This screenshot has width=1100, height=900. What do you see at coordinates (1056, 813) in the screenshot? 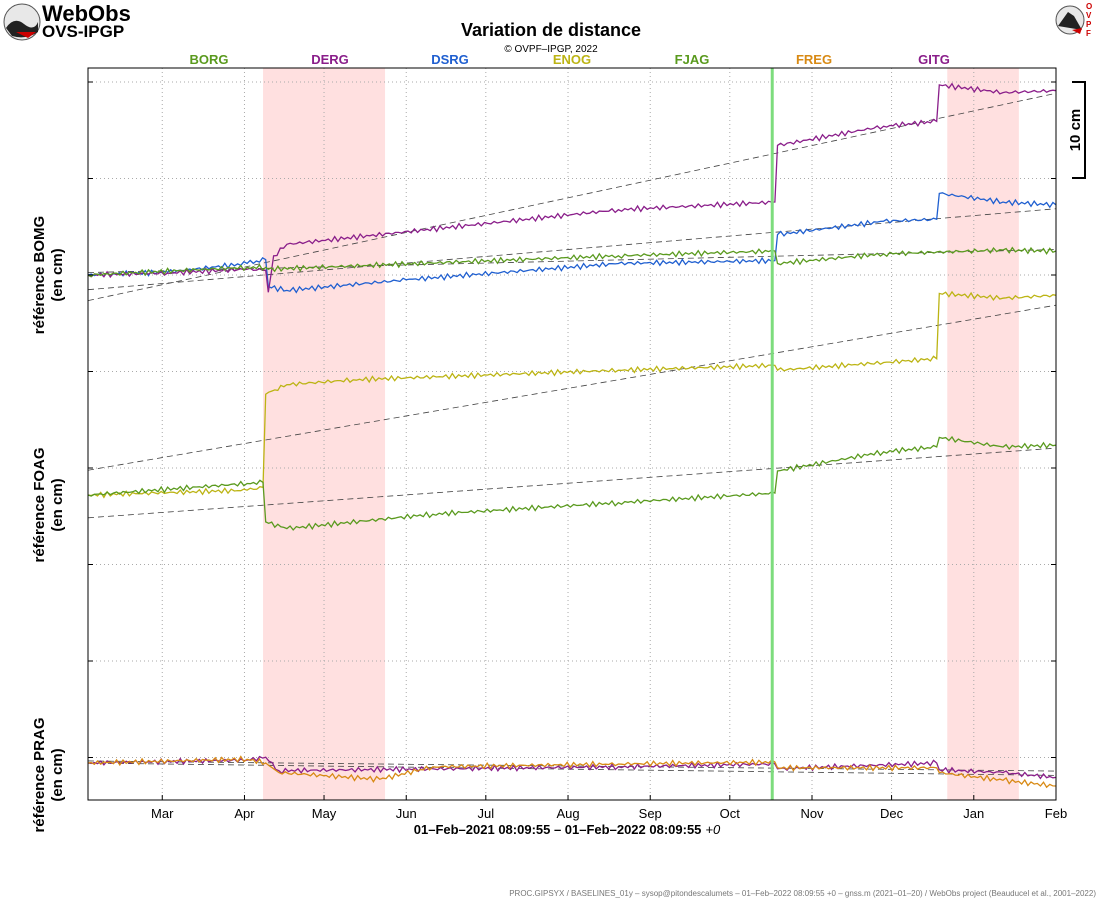
I see `x-tick-label: Feb` at bounding box center [1056, 813].